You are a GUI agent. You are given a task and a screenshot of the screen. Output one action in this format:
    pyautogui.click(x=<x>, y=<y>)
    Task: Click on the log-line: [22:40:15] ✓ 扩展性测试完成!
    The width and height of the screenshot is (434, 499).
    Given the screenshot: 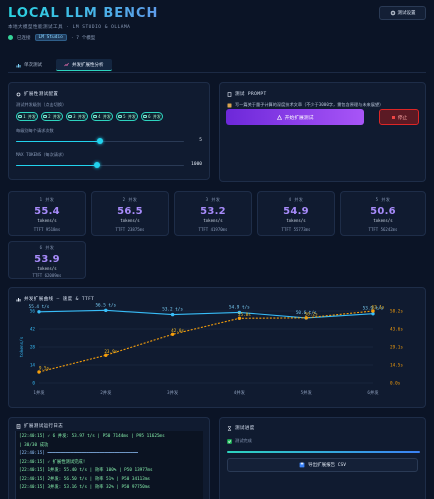 What is the action you would take?
    pyautogui.click(x=52, y=462)
    